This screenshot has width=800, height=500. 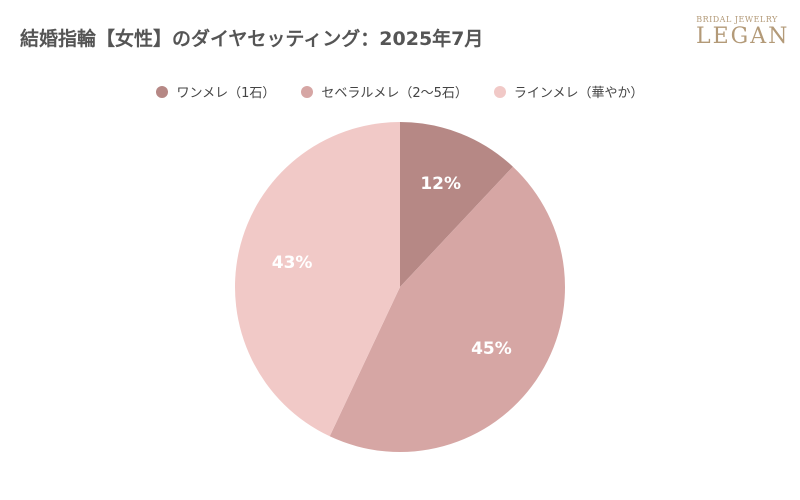 I want to click on brand-name: LEGAN, so click(x=743, y=36).